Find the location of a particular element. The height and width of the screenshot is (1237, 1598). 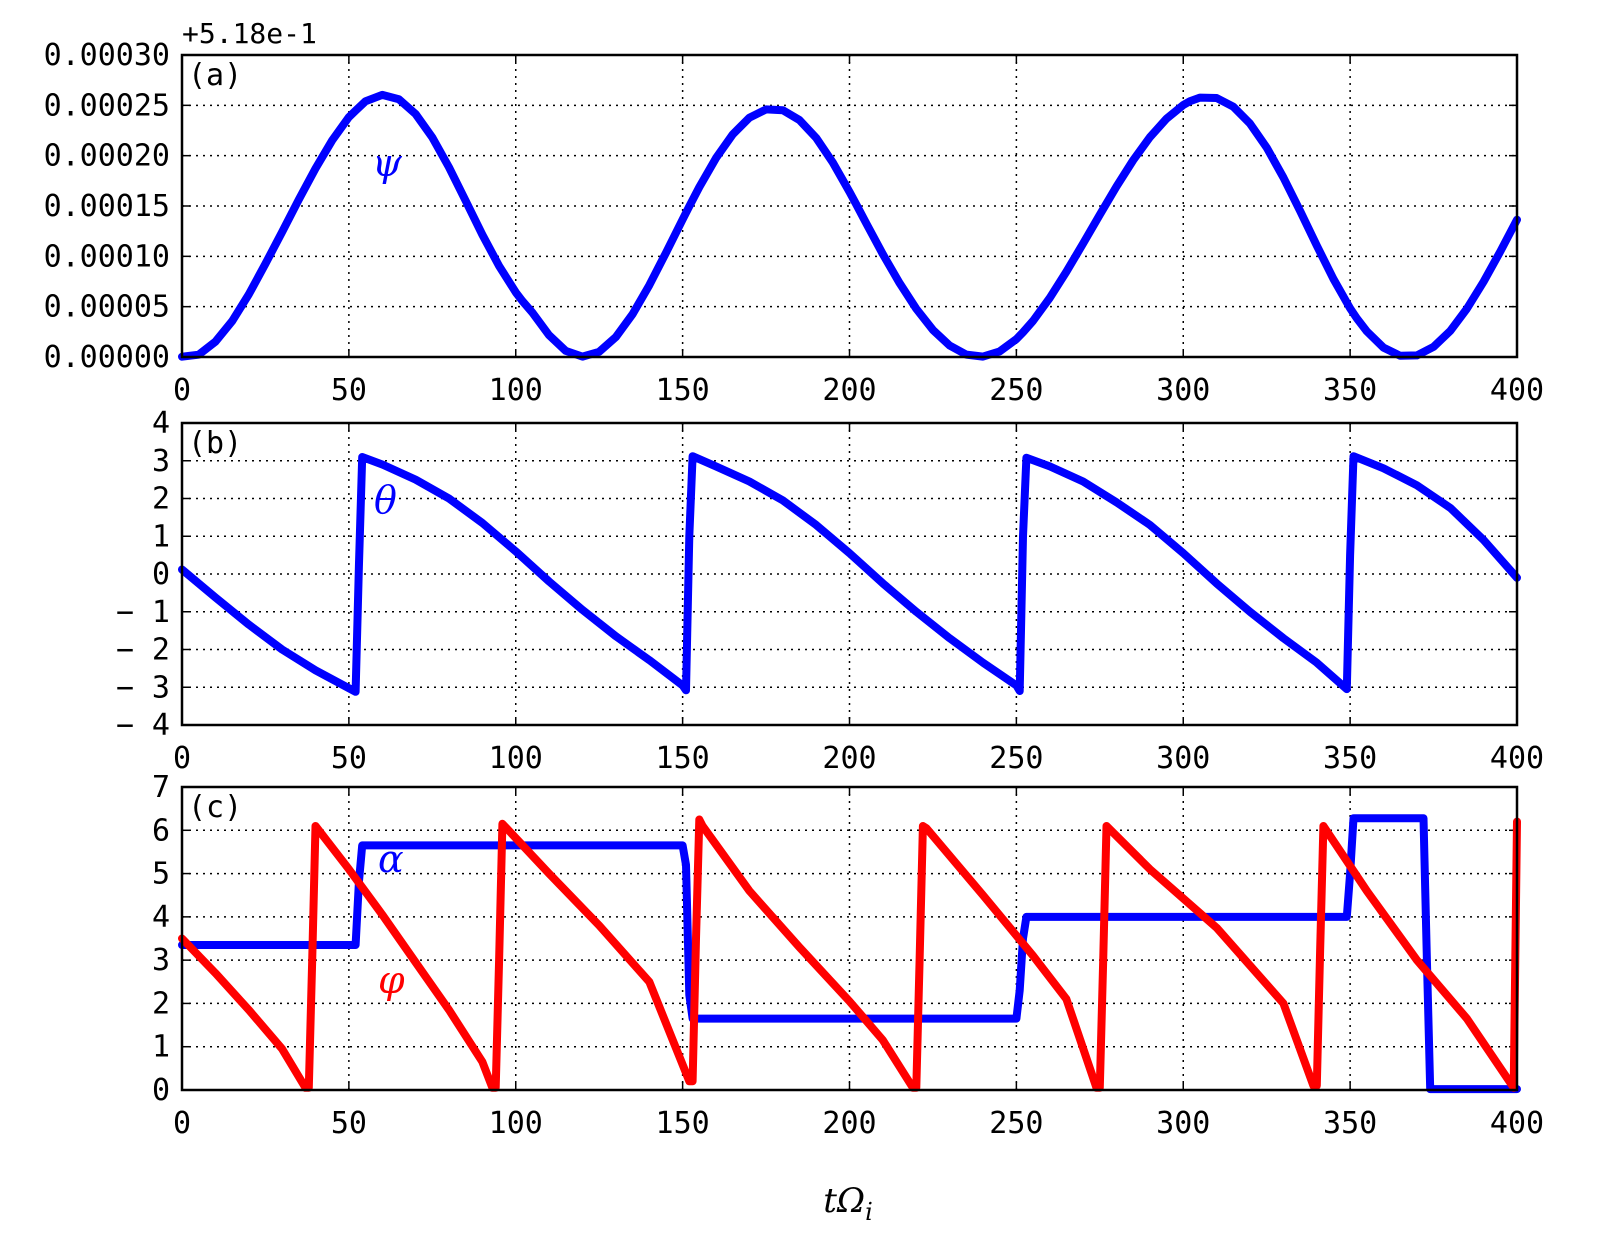

series-label: φ is located at coordinates (391, 980).